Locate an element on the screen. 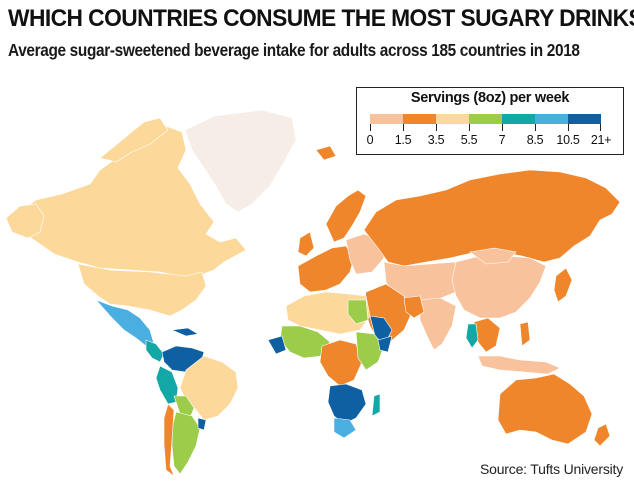 This screenshot has height=493, width=634. region-mongolia is located at coordinates (493, 256).